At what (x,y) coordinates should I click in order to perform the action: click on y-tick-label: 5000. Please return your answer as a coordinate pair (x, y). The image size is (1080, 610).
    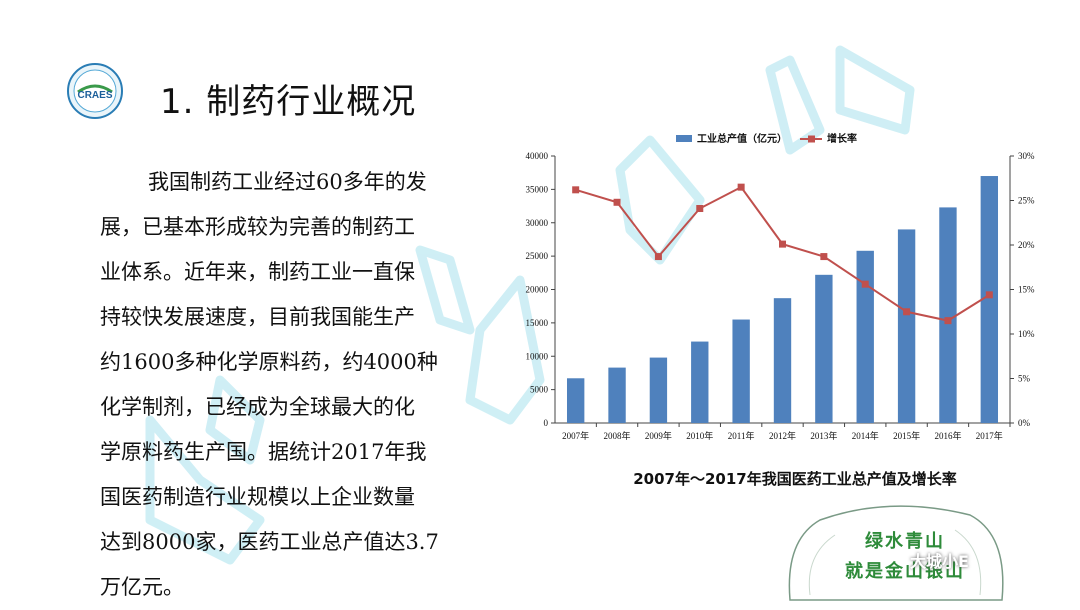
    Looking at the image, I should click on (539, 390).